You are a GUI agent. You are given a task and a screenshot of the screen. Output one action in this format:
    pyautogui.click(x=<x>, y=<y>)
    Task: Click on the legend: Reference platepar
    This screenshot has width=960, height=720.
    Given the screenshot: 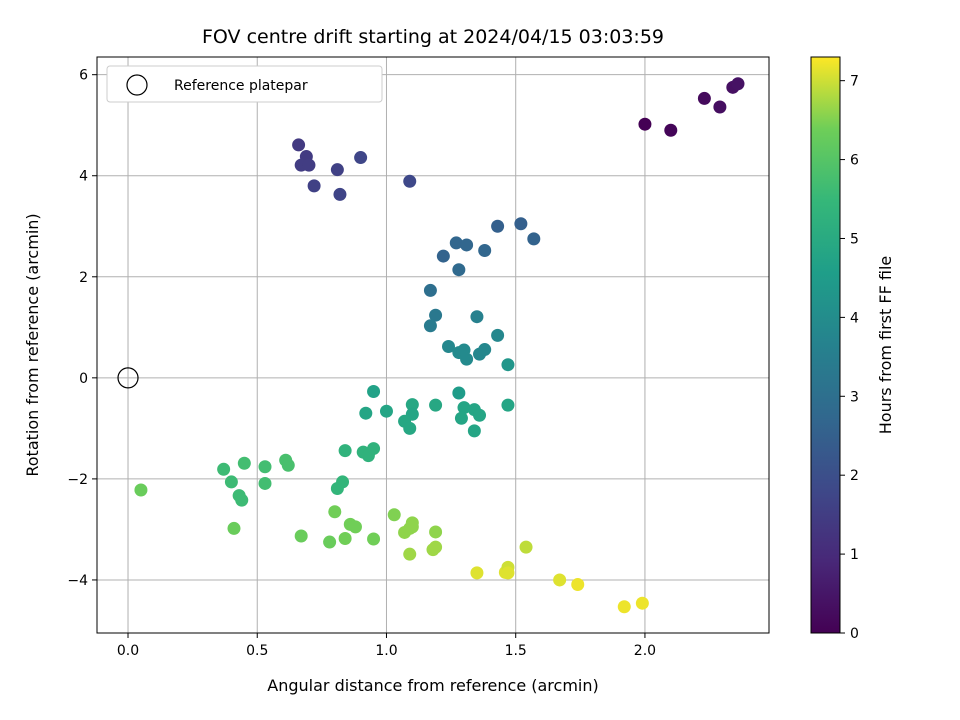 What is the action you would take?
    pyautogui.click(x=244, y=84)
    